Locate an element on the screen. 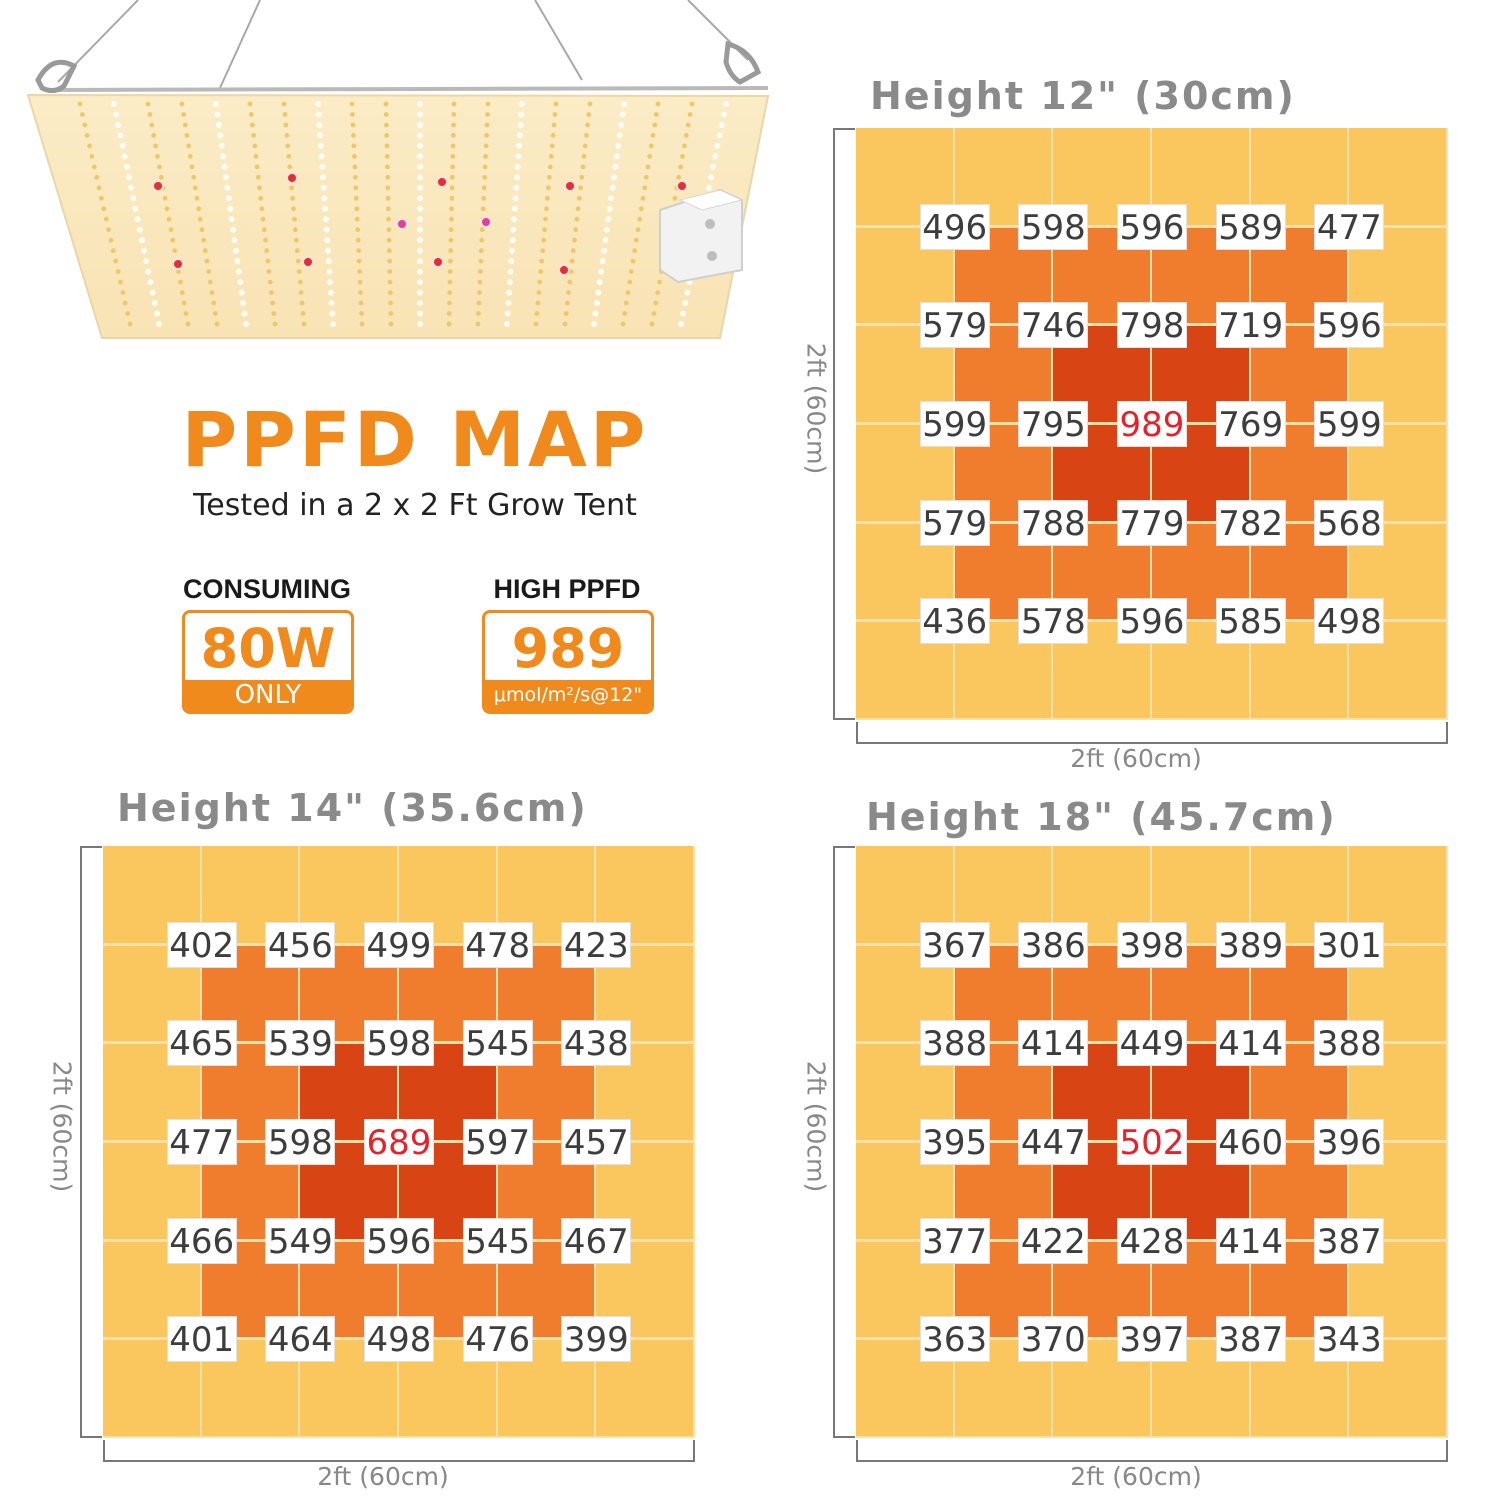 The image size is (1500, 1500). heatmap-value: 438 is located at coordinates (596, 1043).